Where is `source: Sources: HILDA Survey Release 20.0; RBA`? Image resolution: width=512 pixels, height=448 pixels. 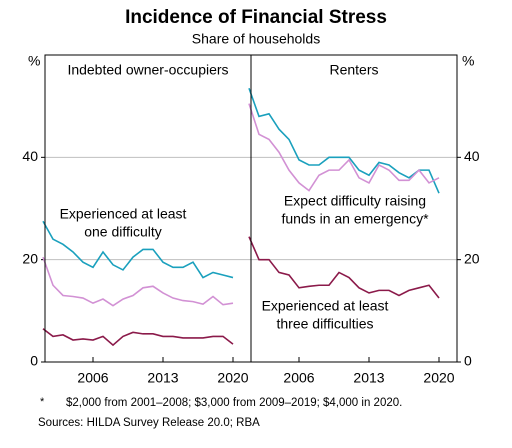 source: Sources: HILDA Survey Release 20.0; RBA is located at coordinates (149, 423).